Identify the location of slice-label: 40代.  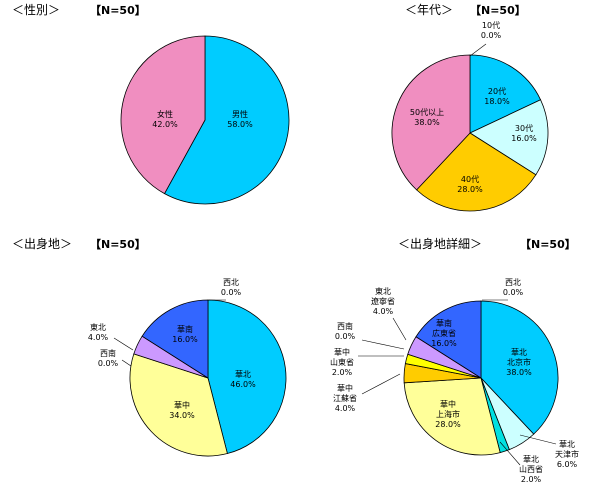
(470, 179).